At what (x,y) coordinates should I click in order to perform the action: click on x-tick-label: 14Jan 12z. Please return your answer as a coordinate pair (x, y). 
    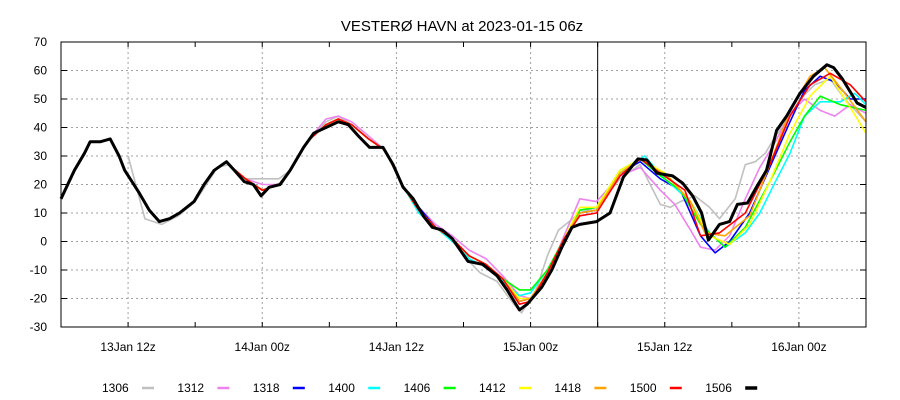
    Looking at the image, I should click on (396, 347).